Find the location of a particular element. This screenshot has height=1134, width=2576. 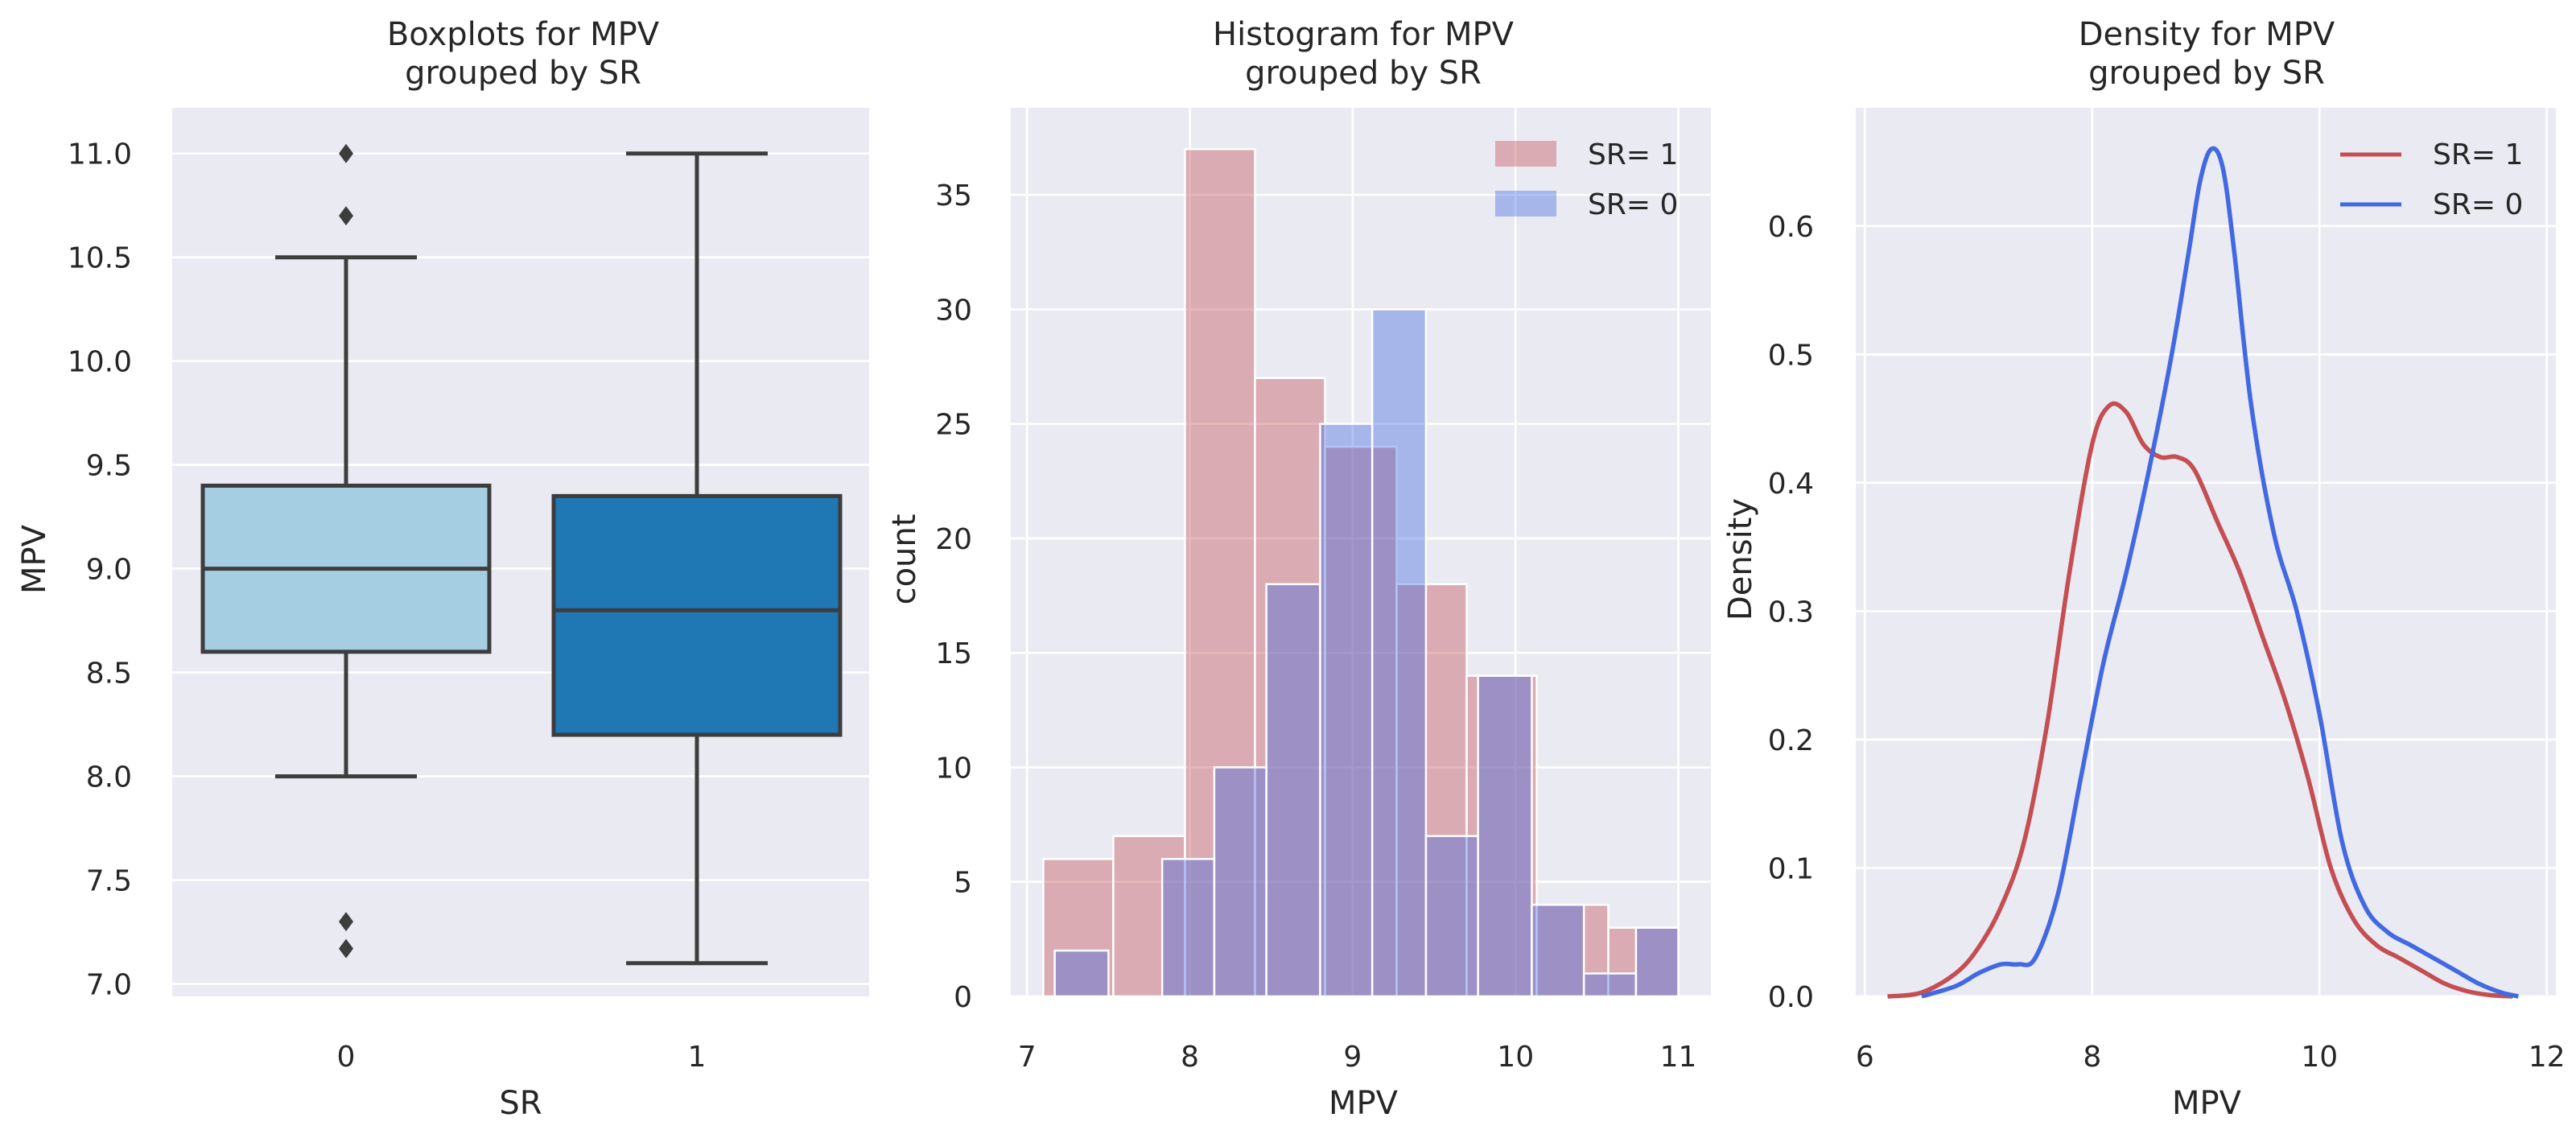

histogram-x-tick: 7 is located at coordinates (1027, 1057).